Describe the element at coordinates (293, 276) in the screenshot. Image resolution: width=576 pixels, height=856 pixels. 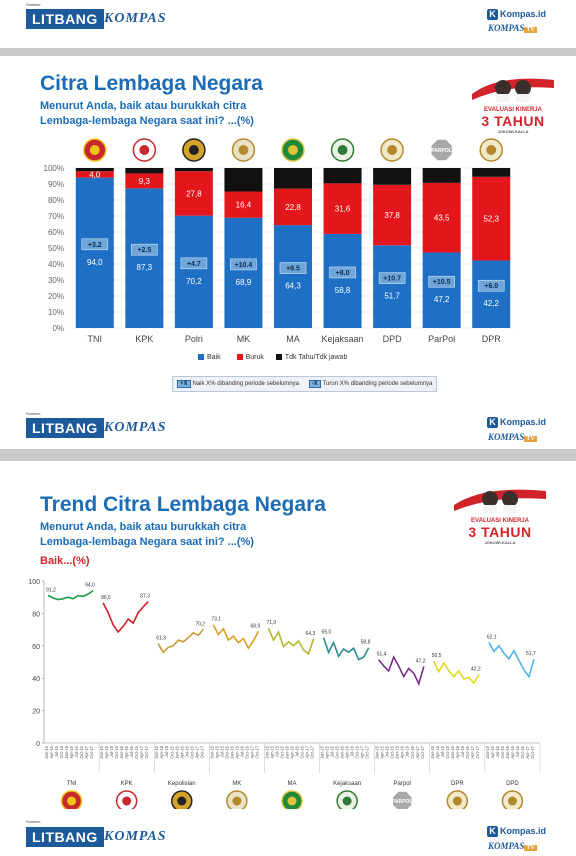
I see `bar-baik-ma` at that location.